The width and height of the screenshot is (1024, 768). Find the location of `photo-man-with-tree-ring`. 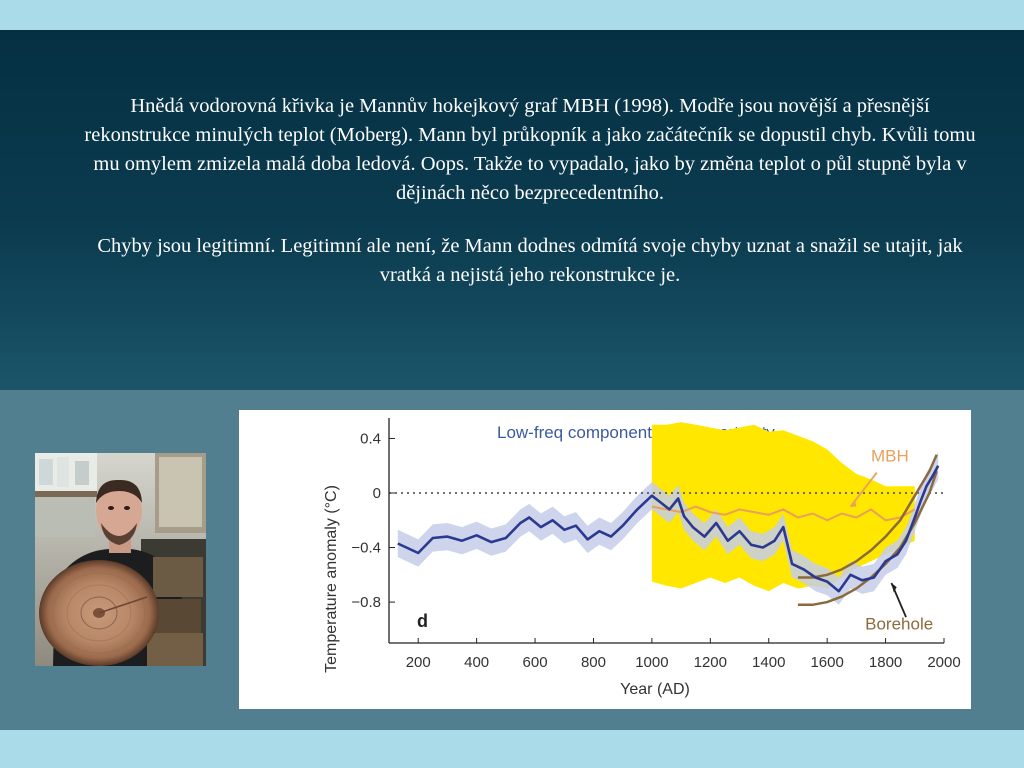

photo-man-with-tree-ring is located at coordinates (120, 559).